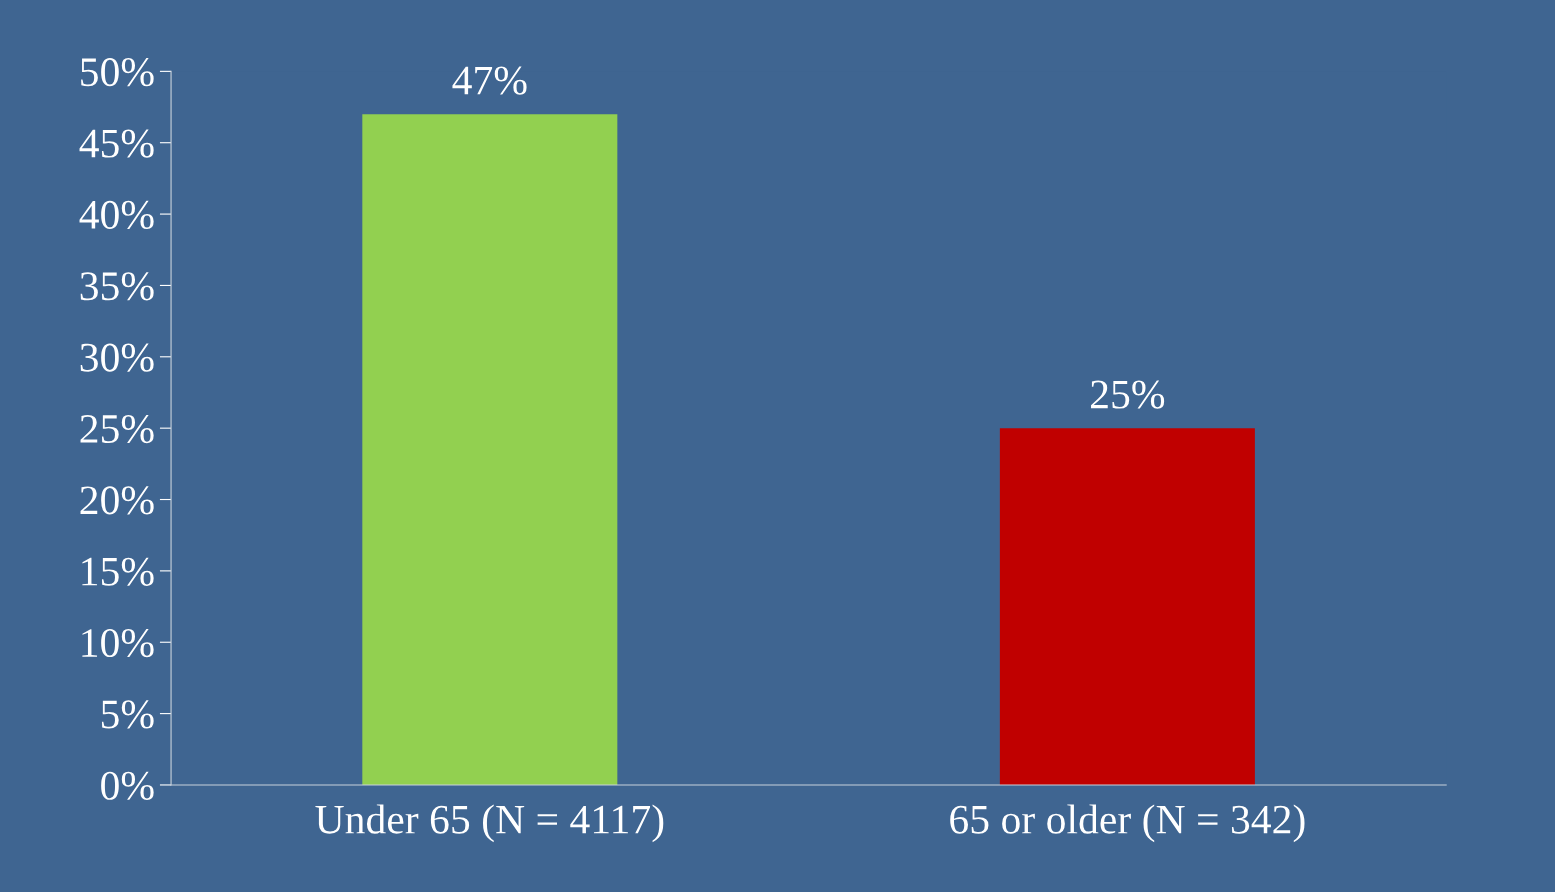 Image resolution: width=1555 pixels, height=892 pixels. What do you see at coordinates (117, 286) in the screenshot?
I see `y-tick-label: 35%` at bounding box center [117, 286].